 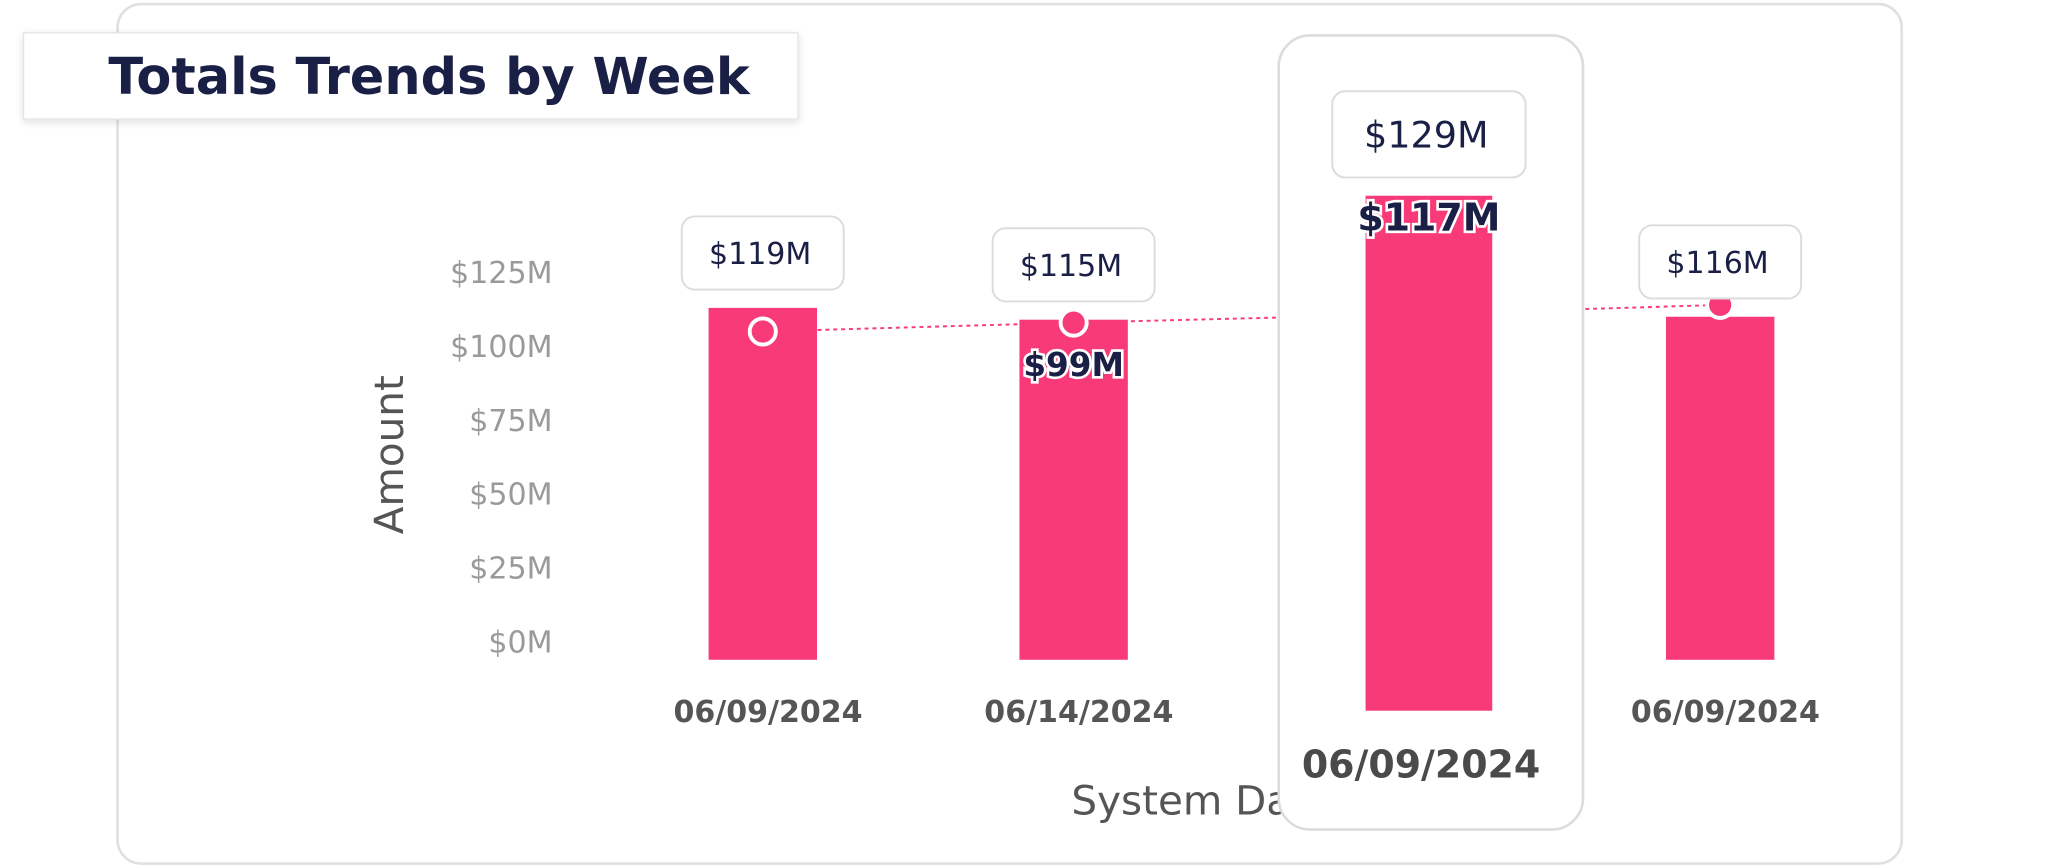 What do you see at coordinates (389, 454) in the screenshot?
I see `y-axis-label: Amount` at bounding box center [389, 454].